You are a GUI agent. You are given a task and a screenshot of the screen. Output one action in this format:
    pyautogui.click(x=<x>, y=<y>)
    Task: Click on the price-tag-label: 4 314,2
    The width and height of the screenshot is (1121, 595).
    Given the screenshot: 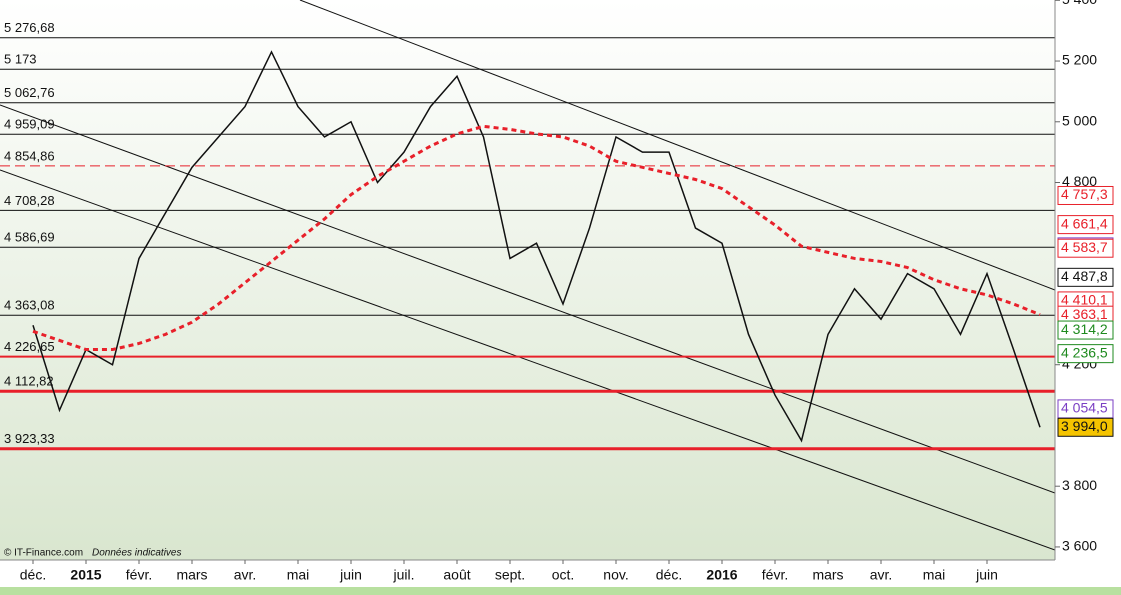 What is the action you would take?
    pyautogui.click(x=1084, y=329)
    